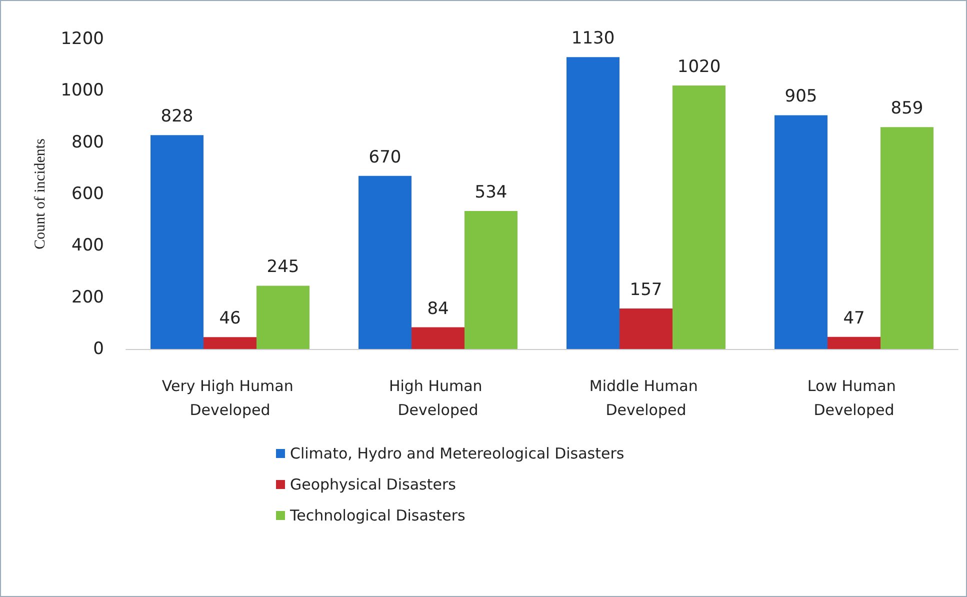 The image size is (967, 597). What do you see at coordinates (385, 157) in the screenshot?
I see `data-label: 670` at bounding box center [385, 157].